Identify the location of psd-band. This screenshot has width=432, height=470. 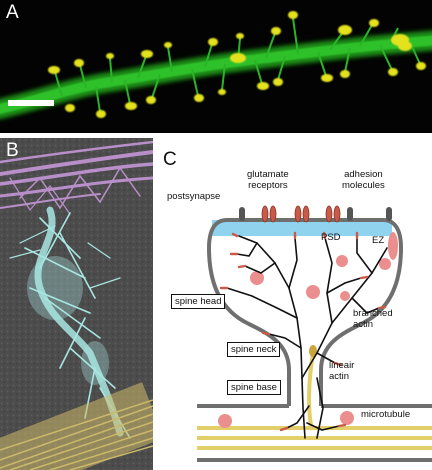
(302, 228).